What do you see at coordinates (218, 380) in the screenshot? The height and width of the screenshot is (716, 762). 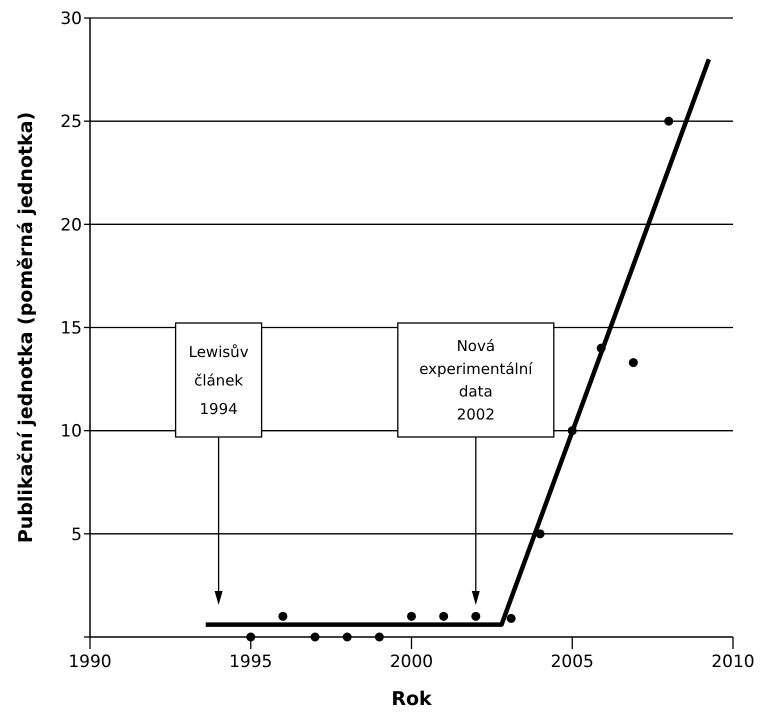 I see `annotation: Lewisův článek 1994` at bounding box center [218, 380].